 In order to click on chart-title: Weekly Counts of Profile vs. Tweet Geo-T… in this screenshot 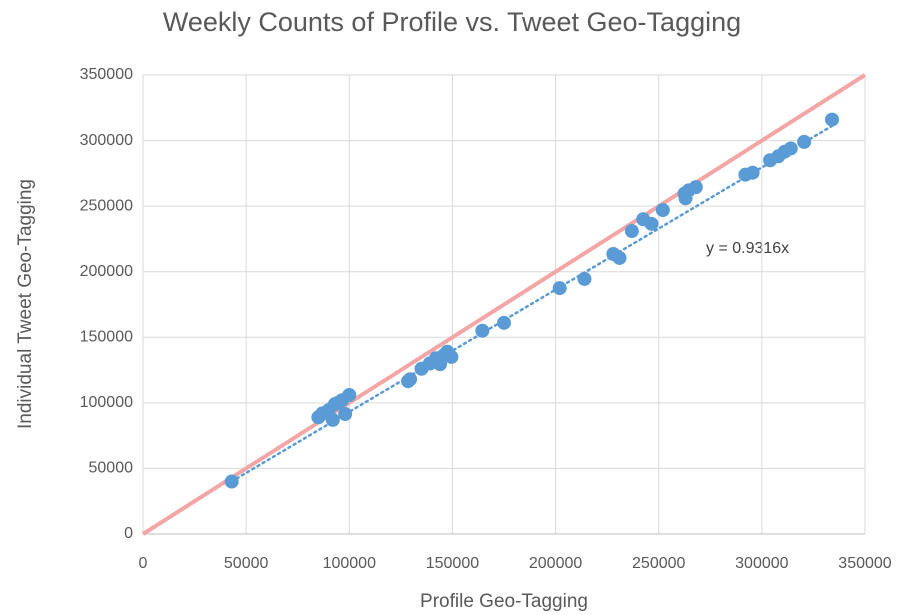, I will do `click(452, 22)`.